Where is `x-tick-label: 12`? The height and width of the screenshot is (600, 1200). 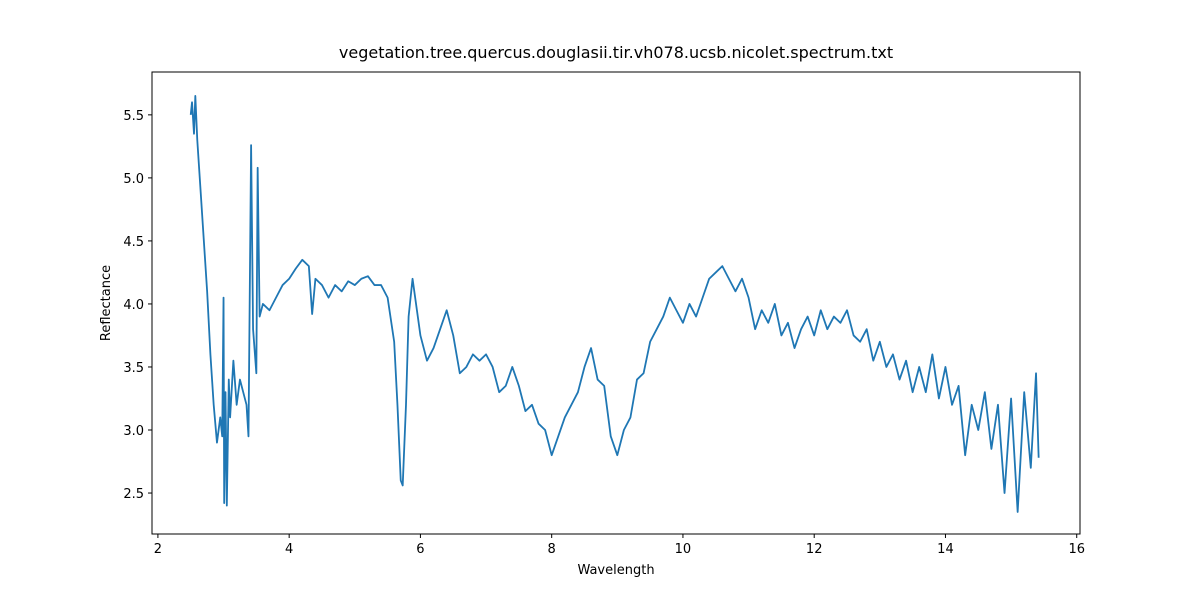 x-tick-label: 12 is located at coordinates (814, 549).